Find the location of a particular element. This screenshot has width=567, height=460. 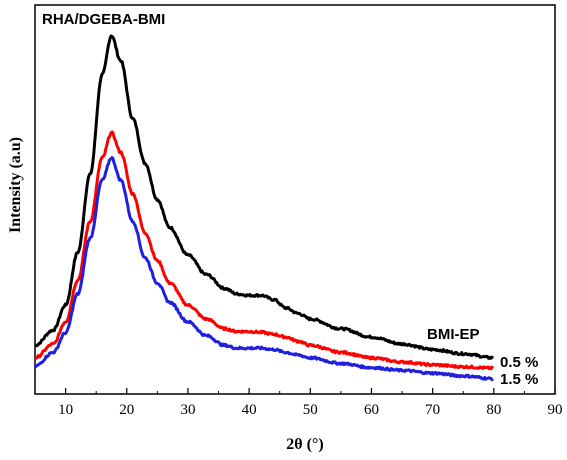

x-tick-label: 70 is located at coordinates (432, 410).